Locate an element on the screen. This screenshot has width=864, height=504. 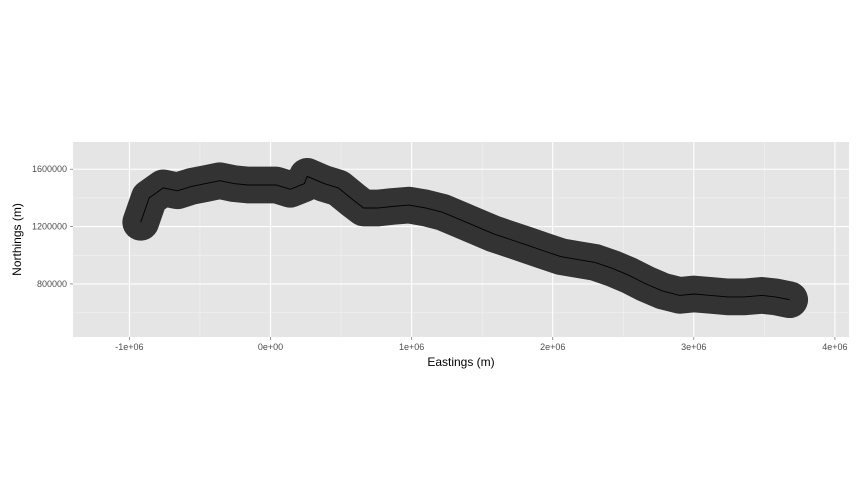
y-tick-label: 1600000 is located at coordinates (49, 169).